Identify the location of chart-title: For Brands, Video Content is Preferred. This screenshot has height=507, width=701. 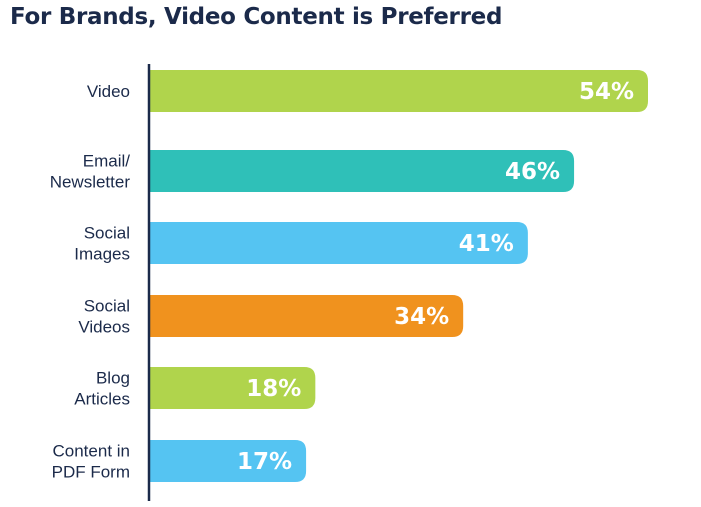
(256, 17).